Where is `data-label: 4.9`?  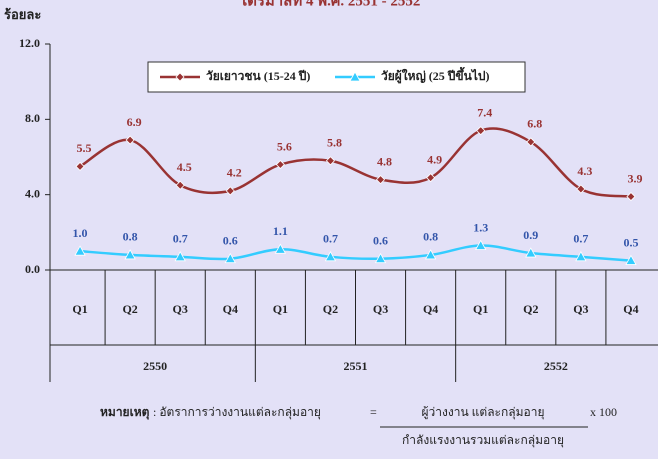
data-label: 4.9 is located at coordinates (434, 159).